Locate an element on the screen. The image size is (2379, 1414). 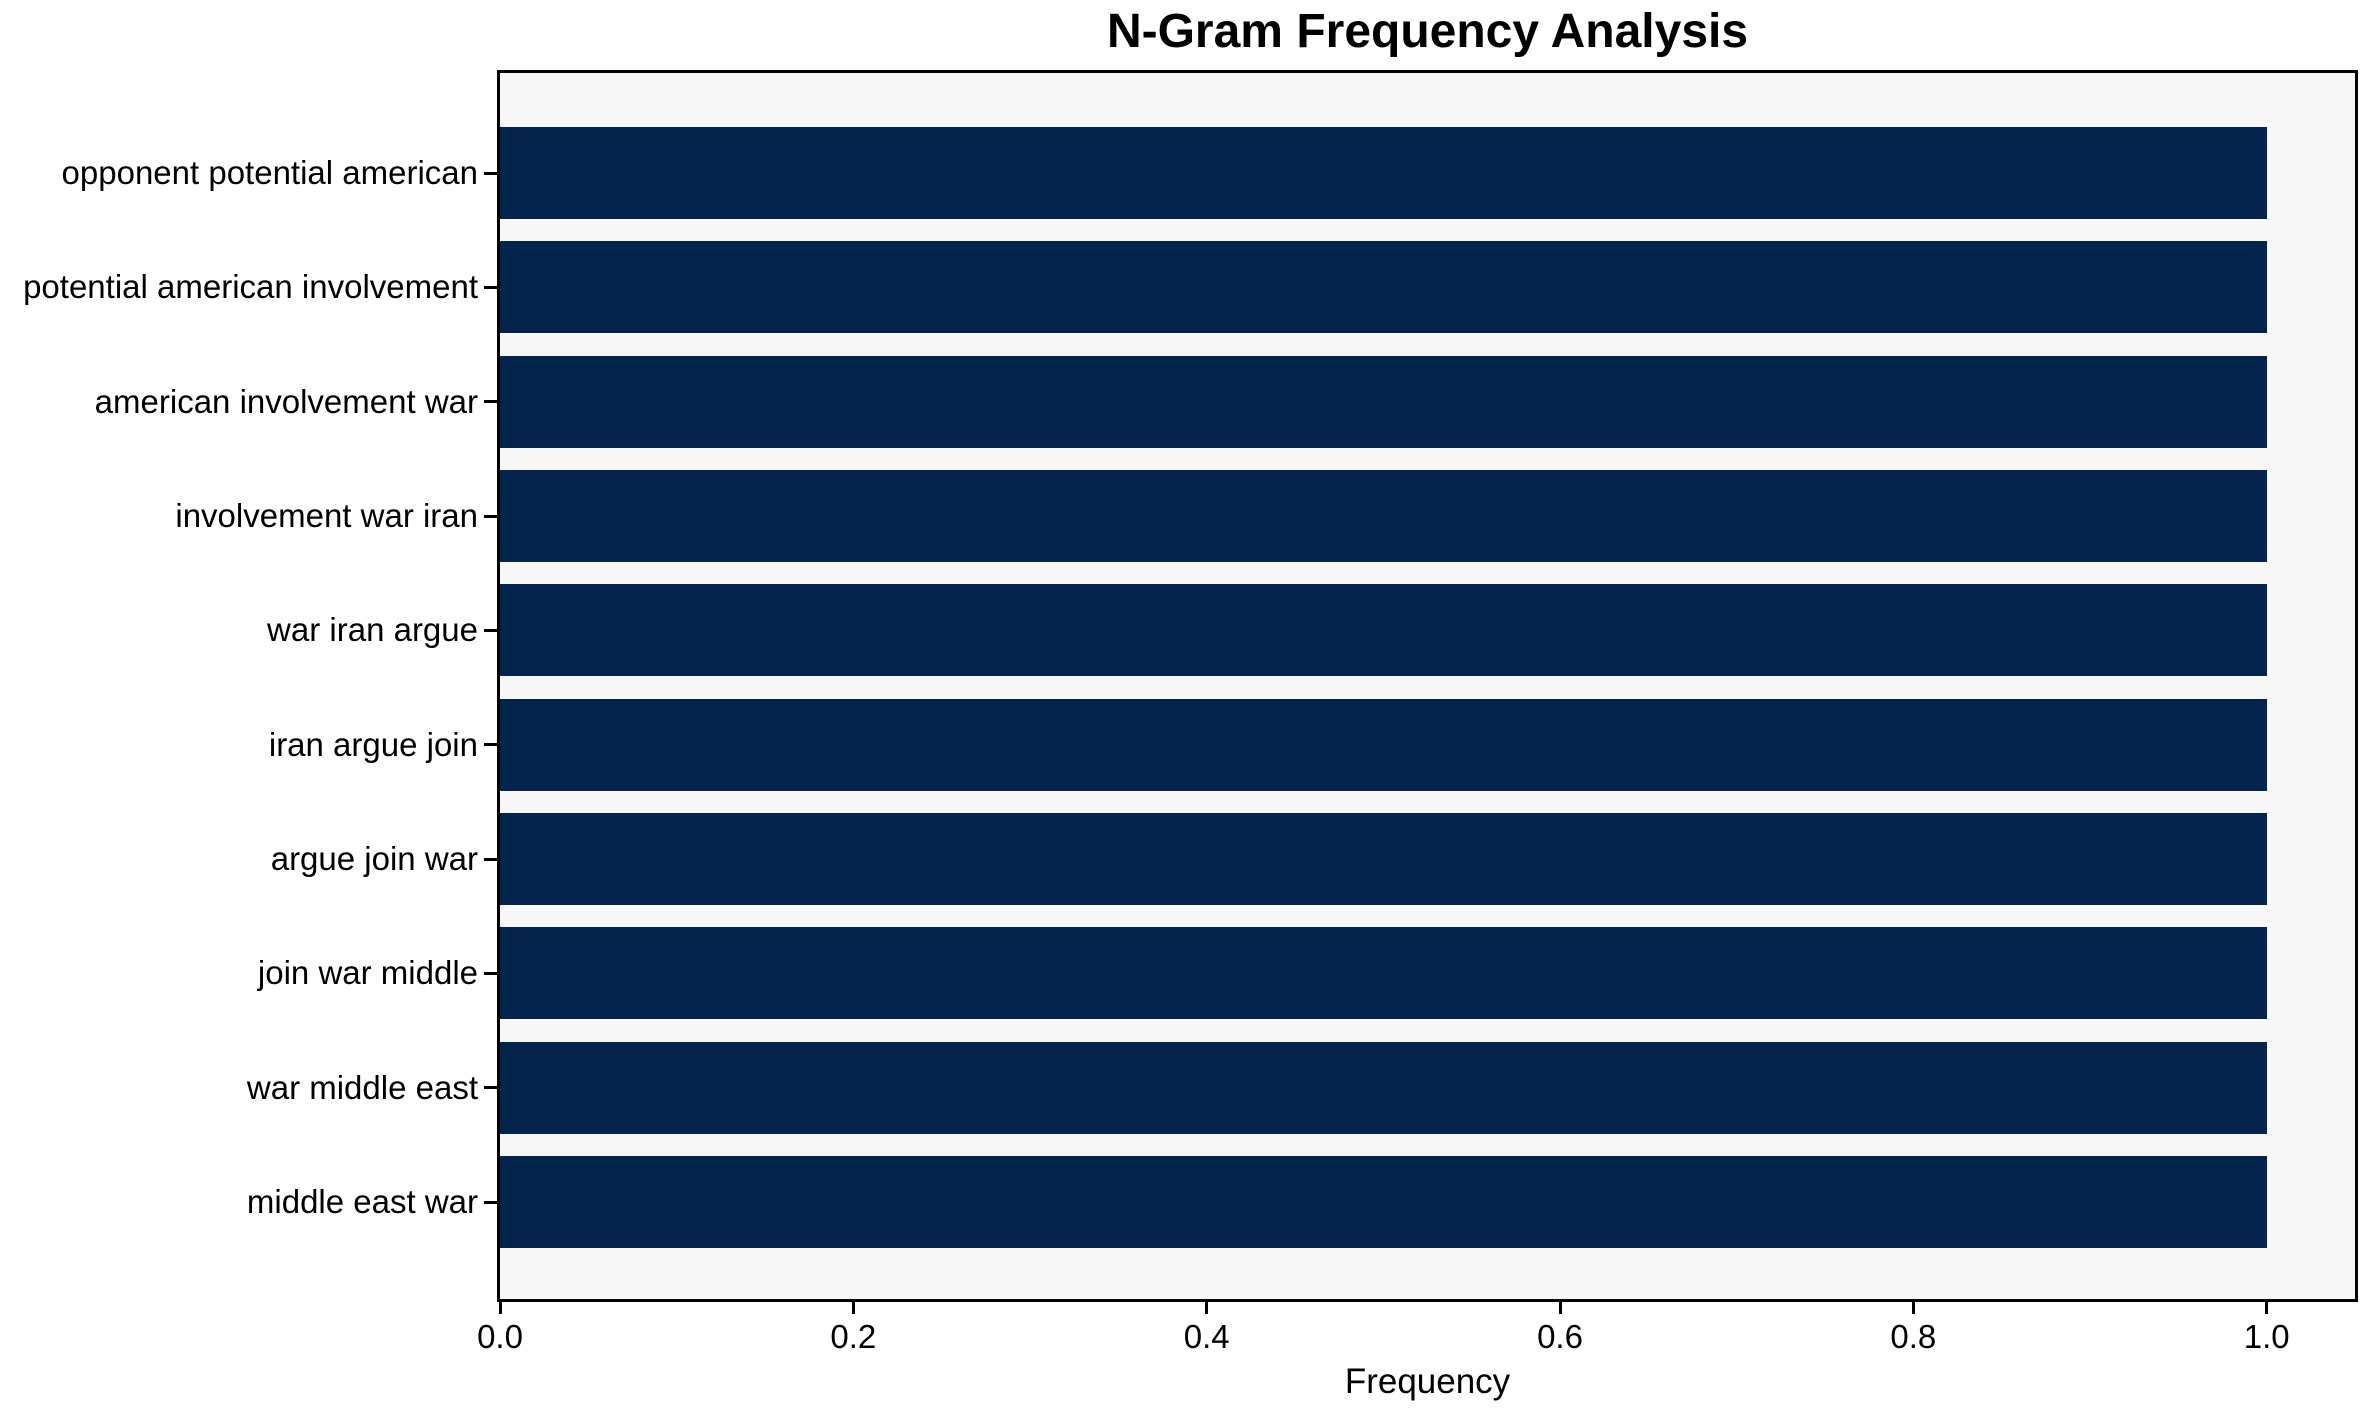
y-tick-label: iran argue join is located at coordinates (373, 744).